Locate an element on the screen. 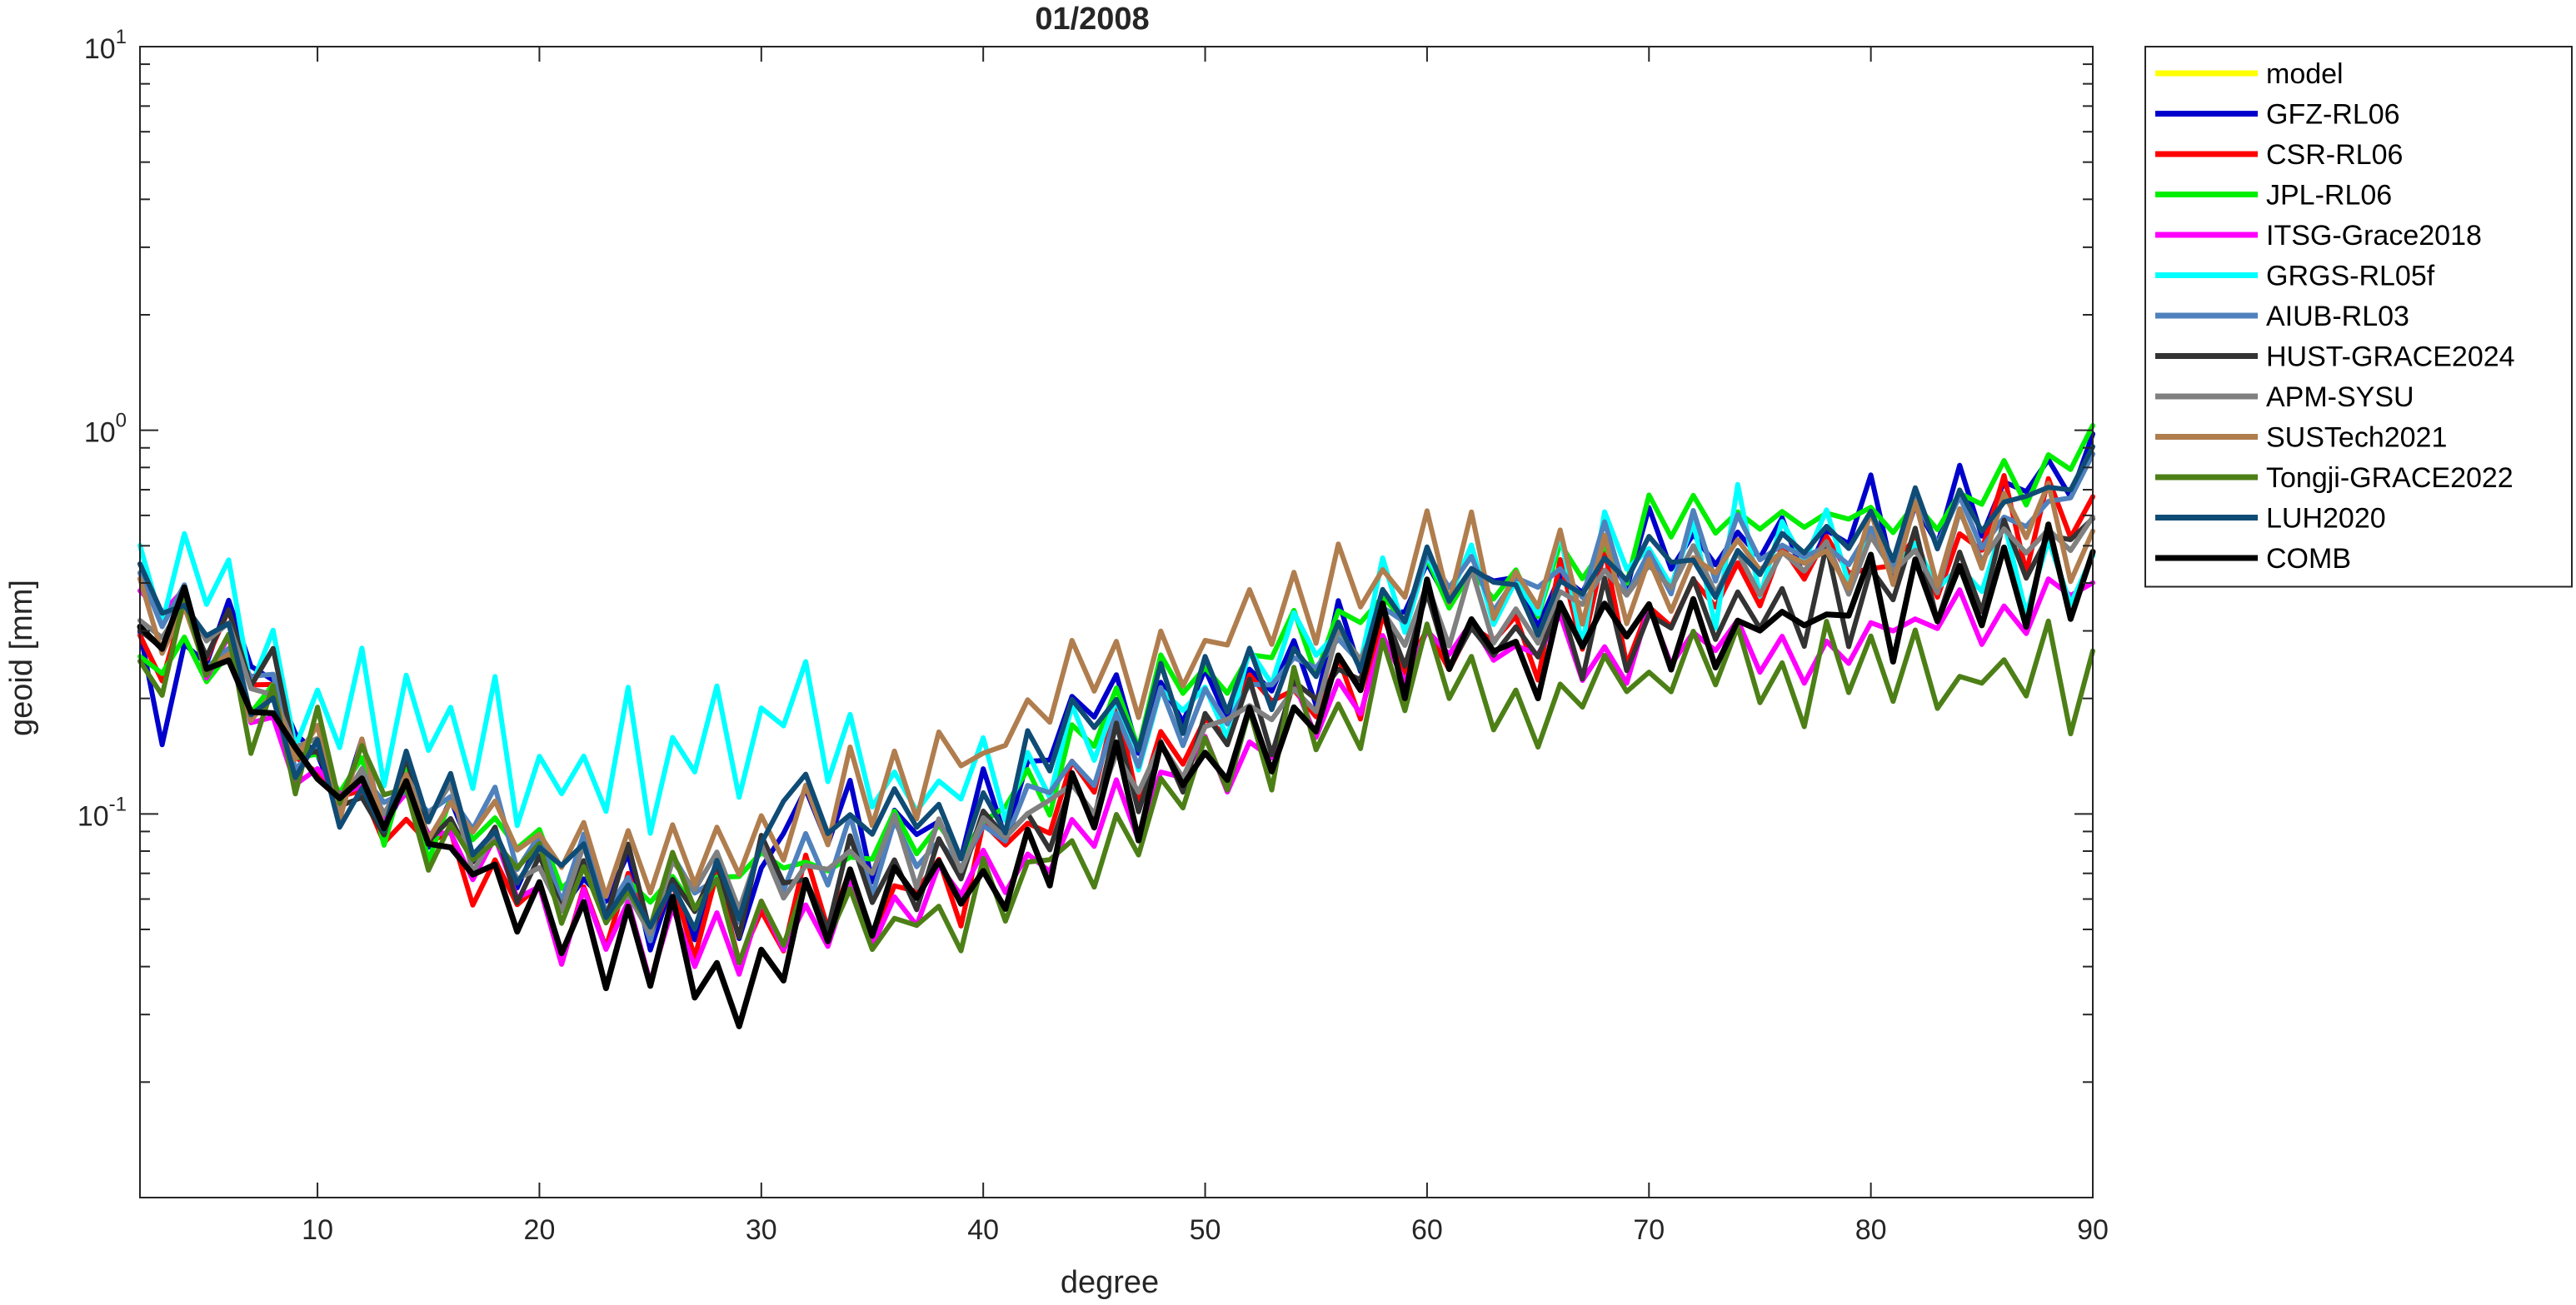 The width and height of the screenshot is (2576, 1305). x-tick-label: 20 is located at coordinates (540, 1230).